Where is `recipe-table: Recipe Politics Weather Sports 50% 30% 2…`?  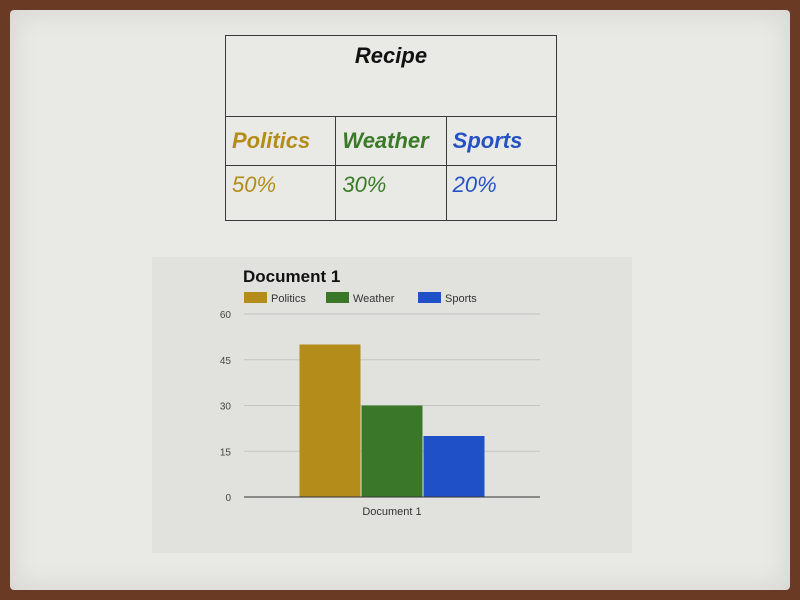
recipe-table: Recipe Politics Weather Sports 50% 30% 2… is located at coordinates (391, 128).